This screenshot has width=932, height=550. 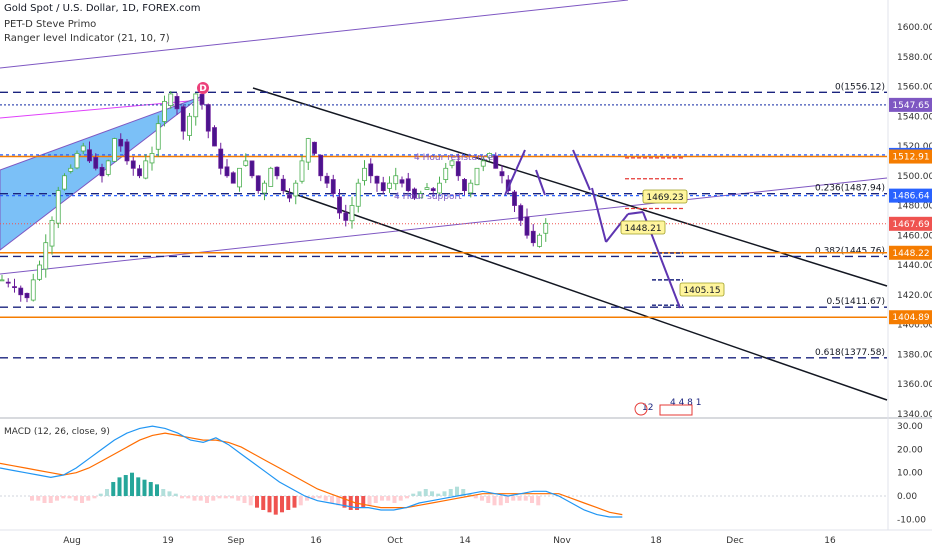 I want to click on price-tick-label: 1480.00, so click(x=914, y=207).